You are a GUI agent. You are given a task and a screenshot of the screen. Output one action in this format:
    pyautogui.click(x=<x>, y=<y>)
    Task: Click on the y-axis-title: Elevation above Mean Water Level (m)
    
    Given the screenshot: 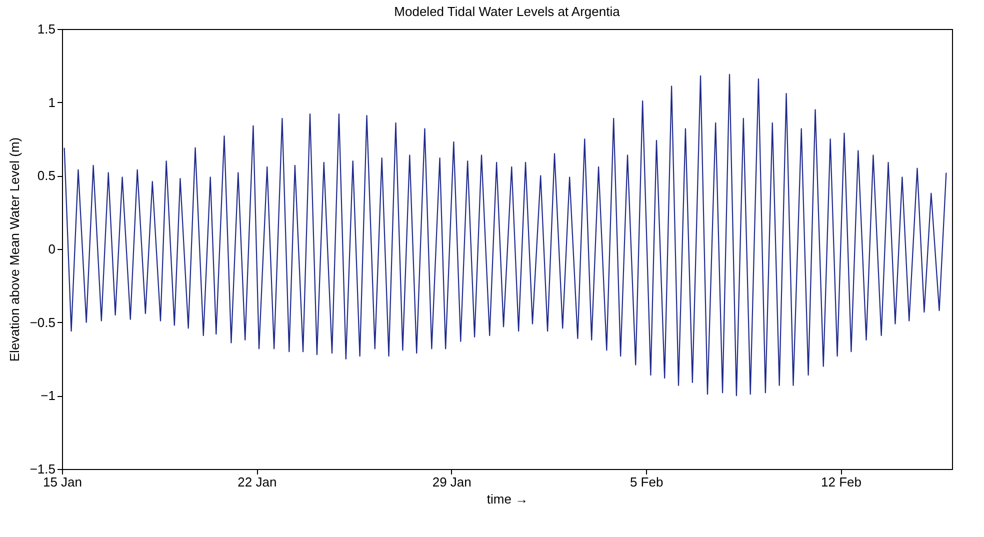 What is the action you would take?
    pyautogui.click(x=14, y=249)
    